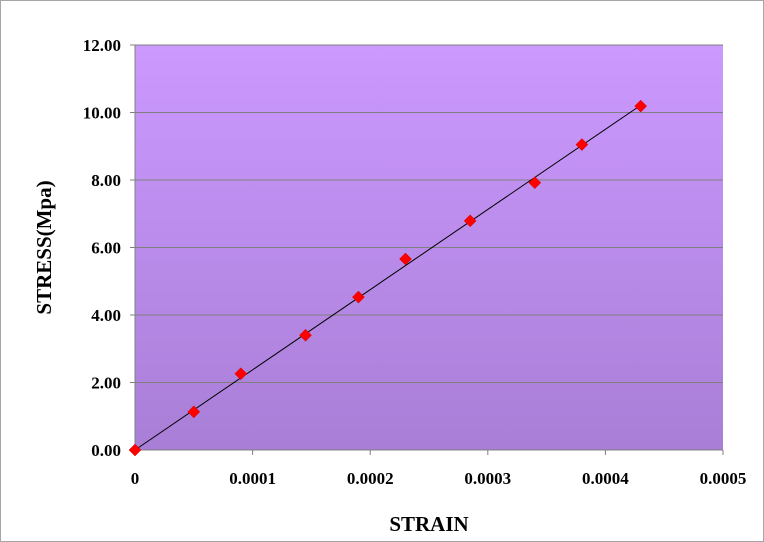  What do you see at coordinates (106, 315) in the screenshot?
I see `y-tick-label: 4.00` at bounding box center [106, 315].